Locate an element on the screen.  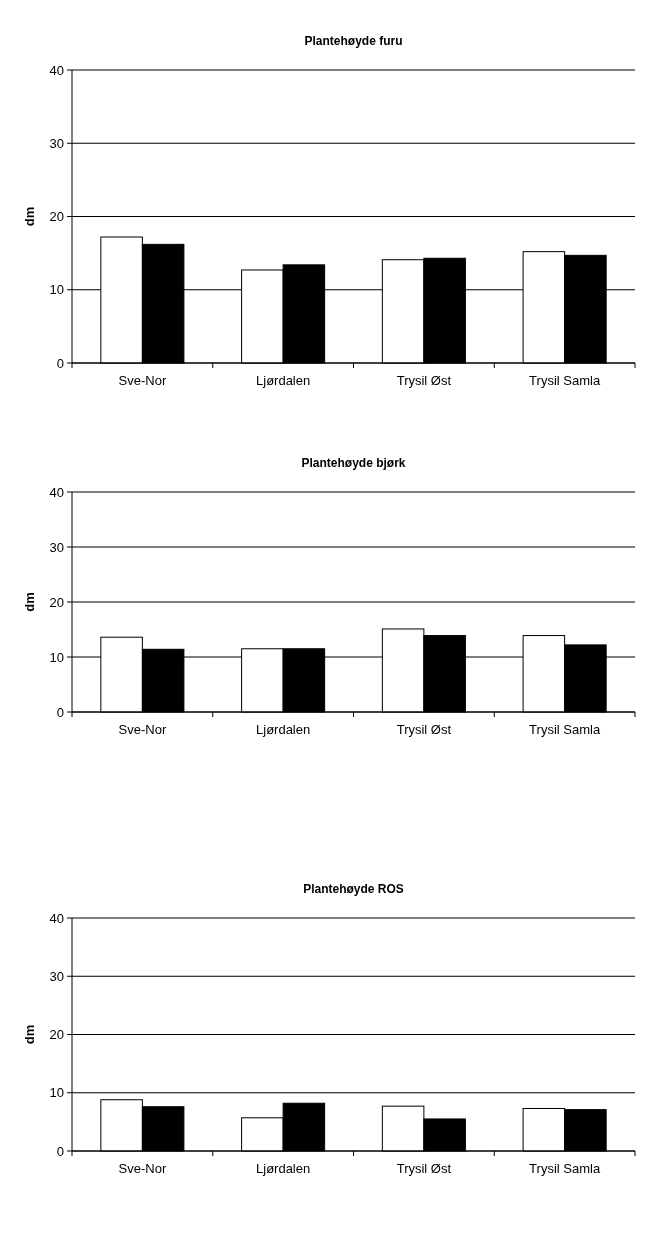
chart-title: Plantehøyde bjørk is located at coordinates (353, 463).